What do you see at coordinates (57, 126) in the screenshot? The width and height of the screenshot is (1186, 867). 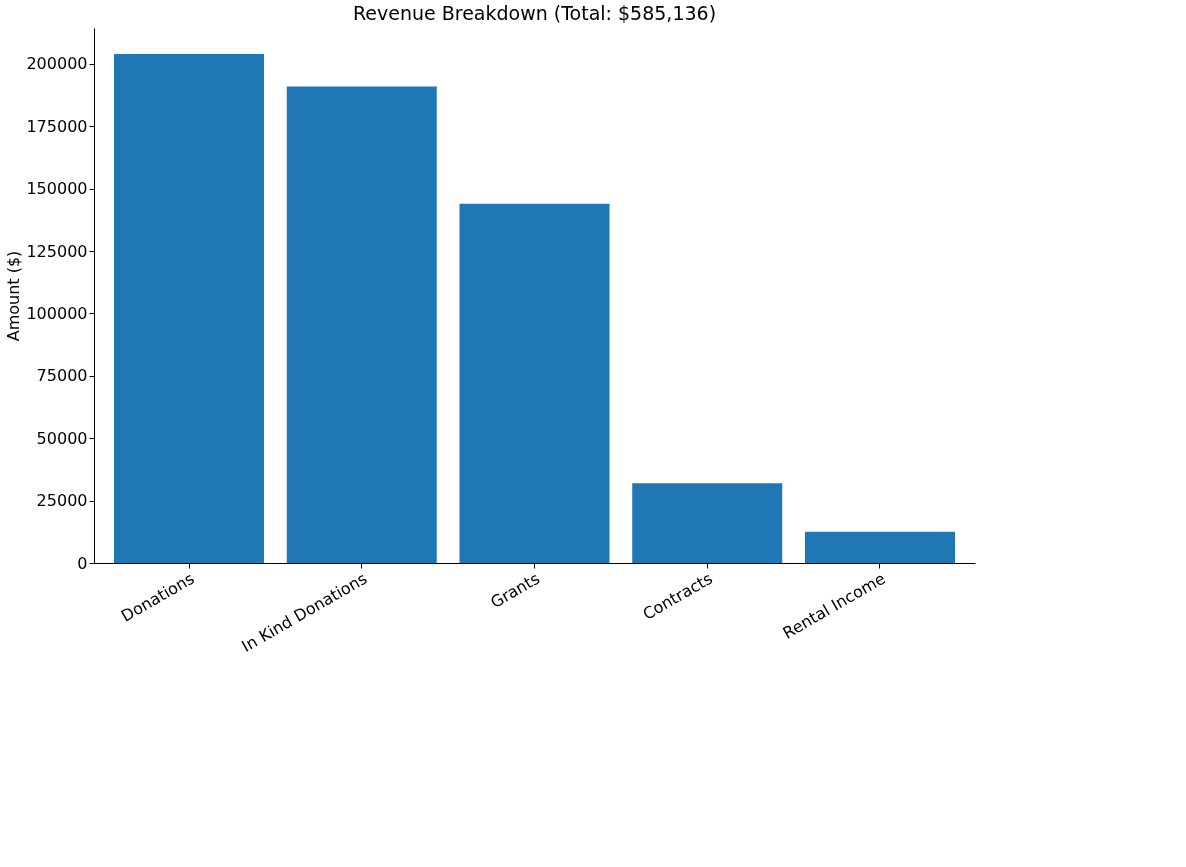 I see `y-tick-label: 175000` at bounding box center [57, 126].